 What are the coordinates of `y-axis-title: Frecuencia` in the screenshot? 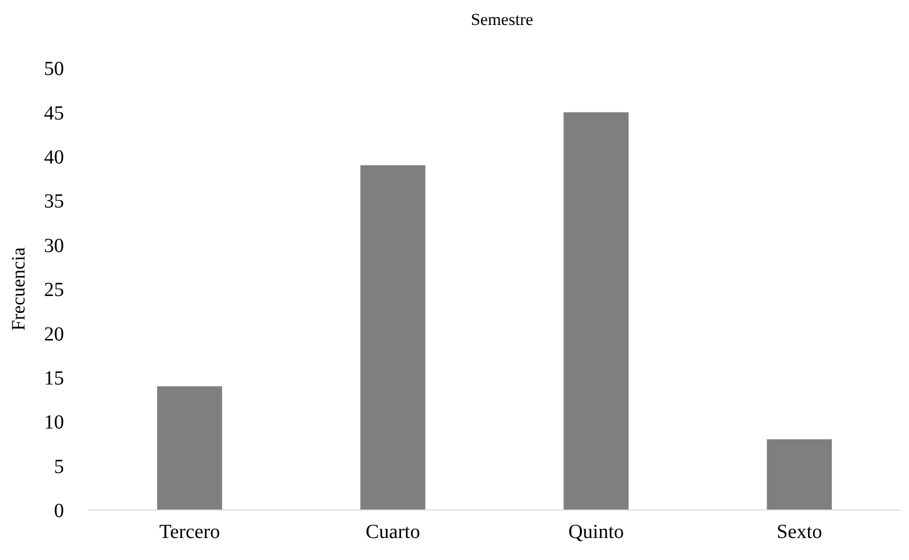 It's located at (19, 288).